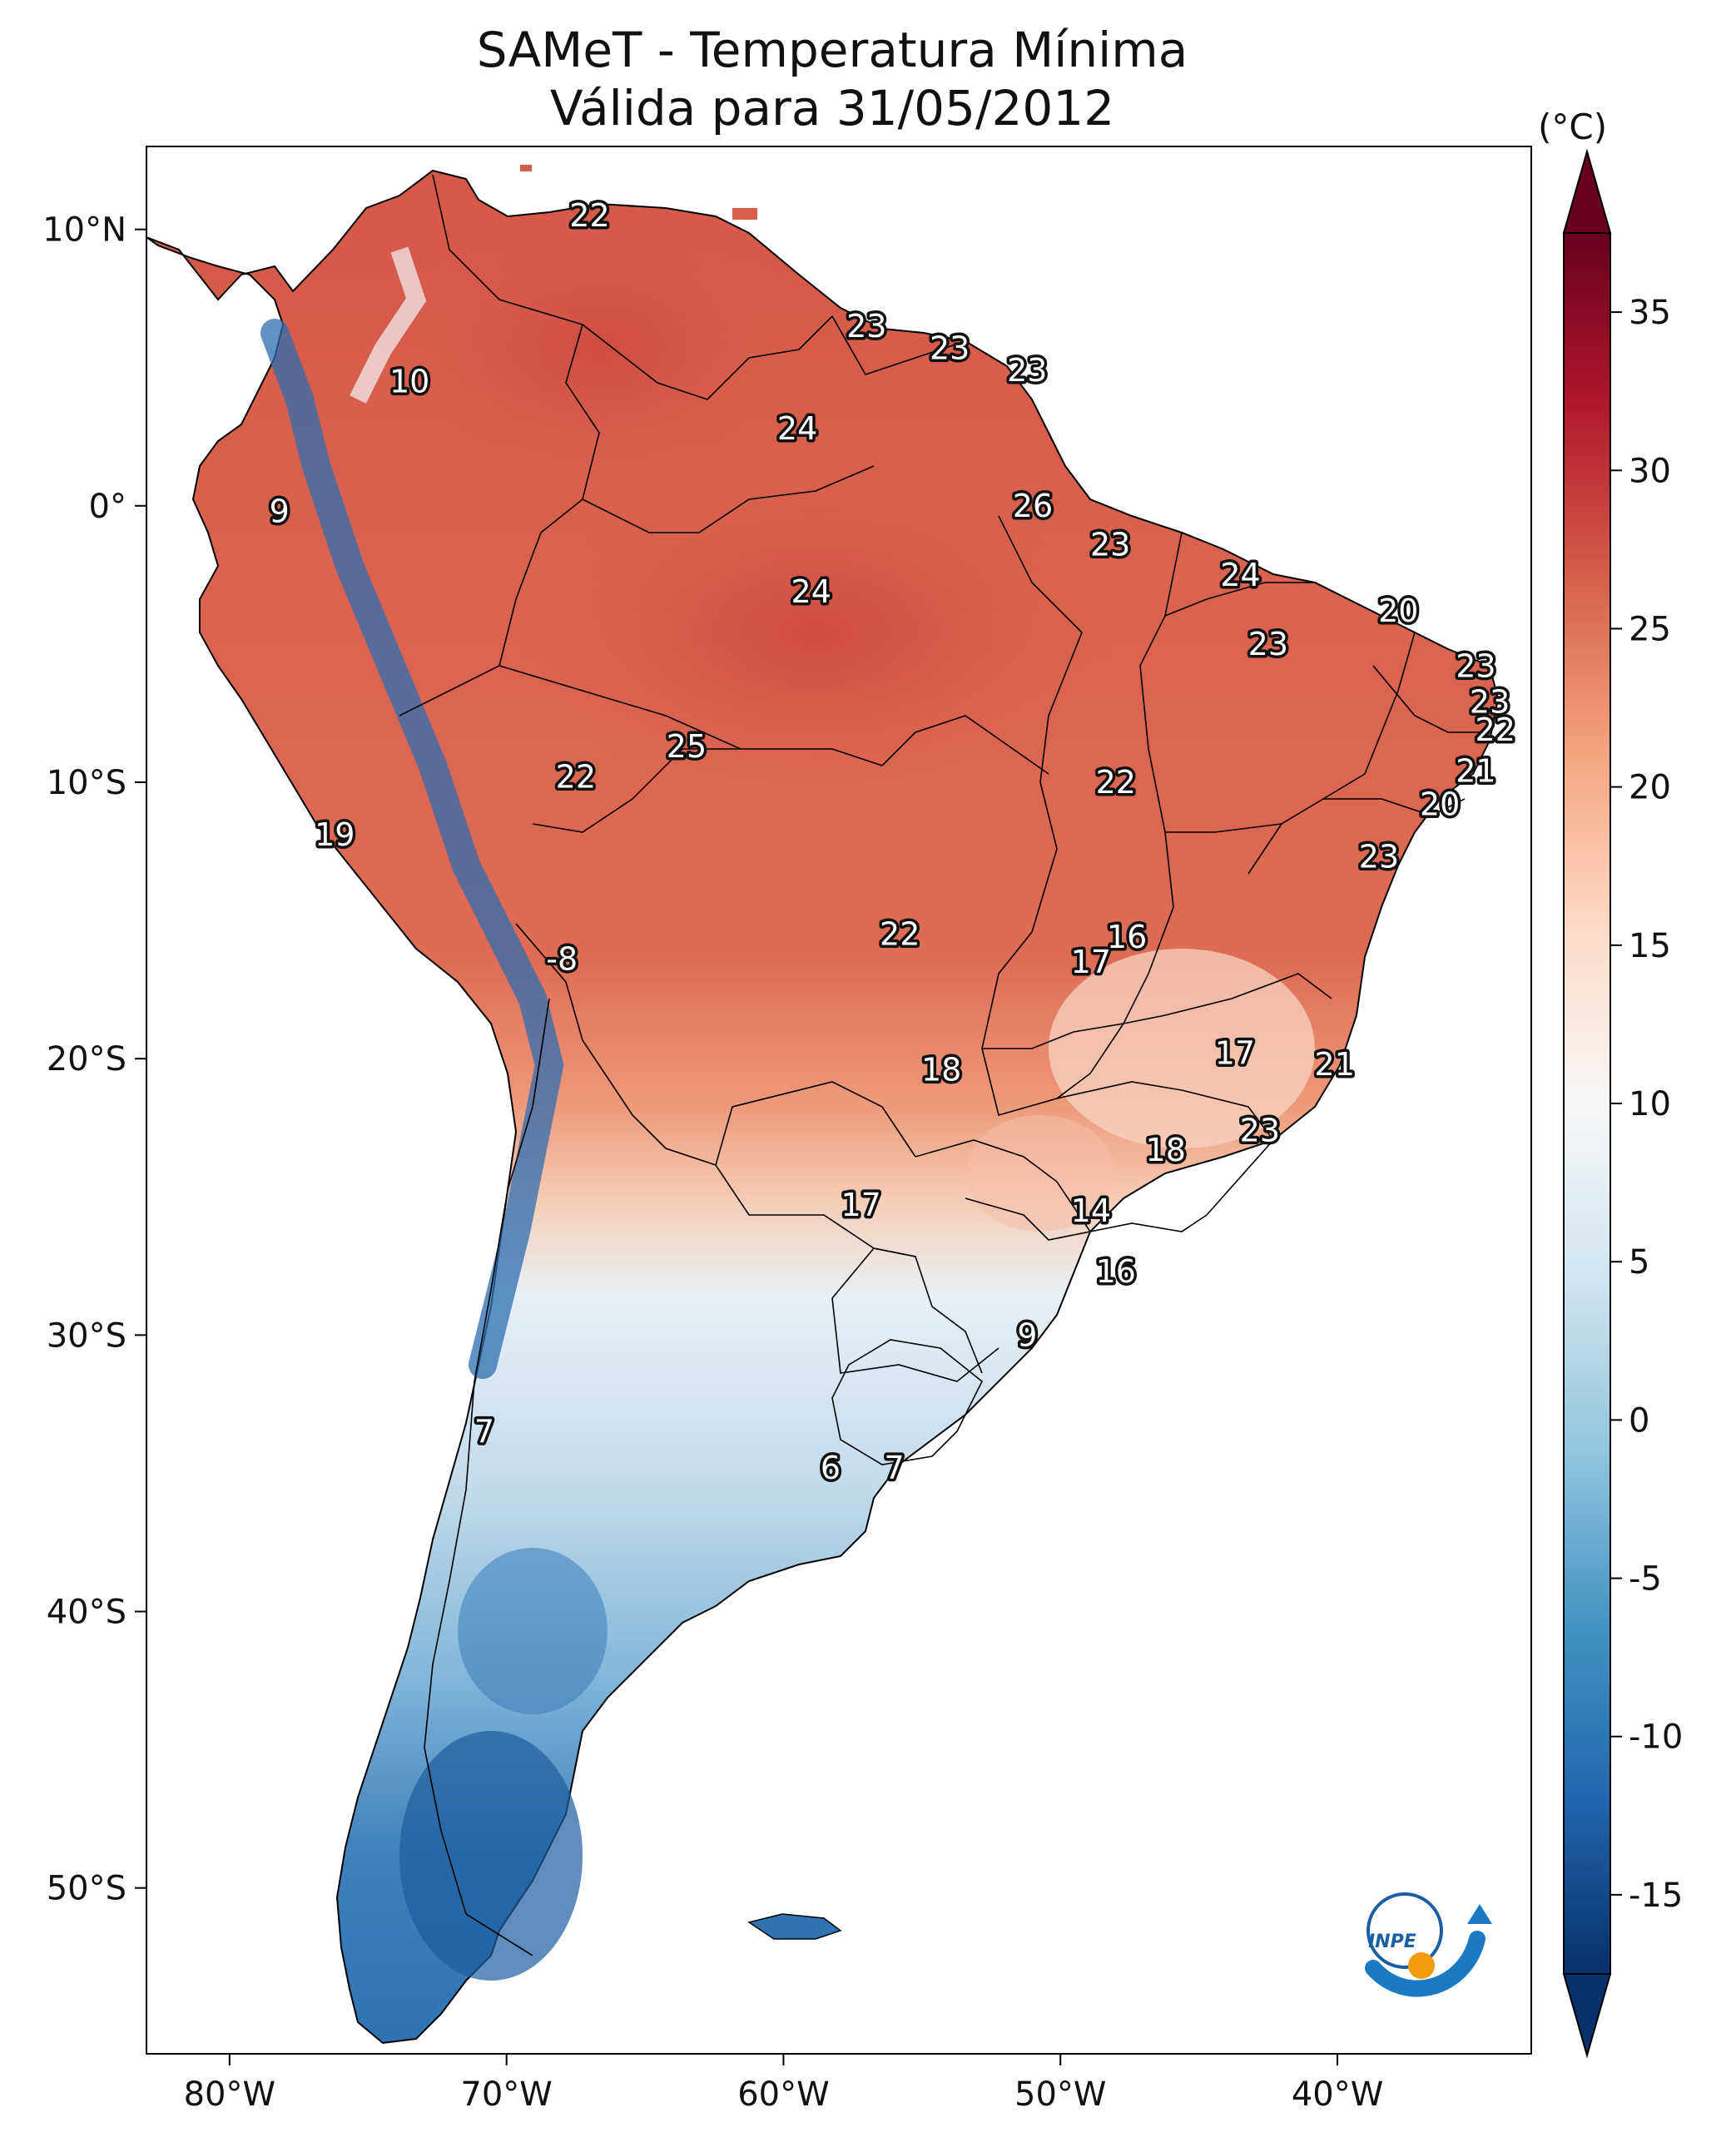 The height and width of the screenshot is (2152, 1736). I want to click on temperature-value-label: 25, so click(687, 746).